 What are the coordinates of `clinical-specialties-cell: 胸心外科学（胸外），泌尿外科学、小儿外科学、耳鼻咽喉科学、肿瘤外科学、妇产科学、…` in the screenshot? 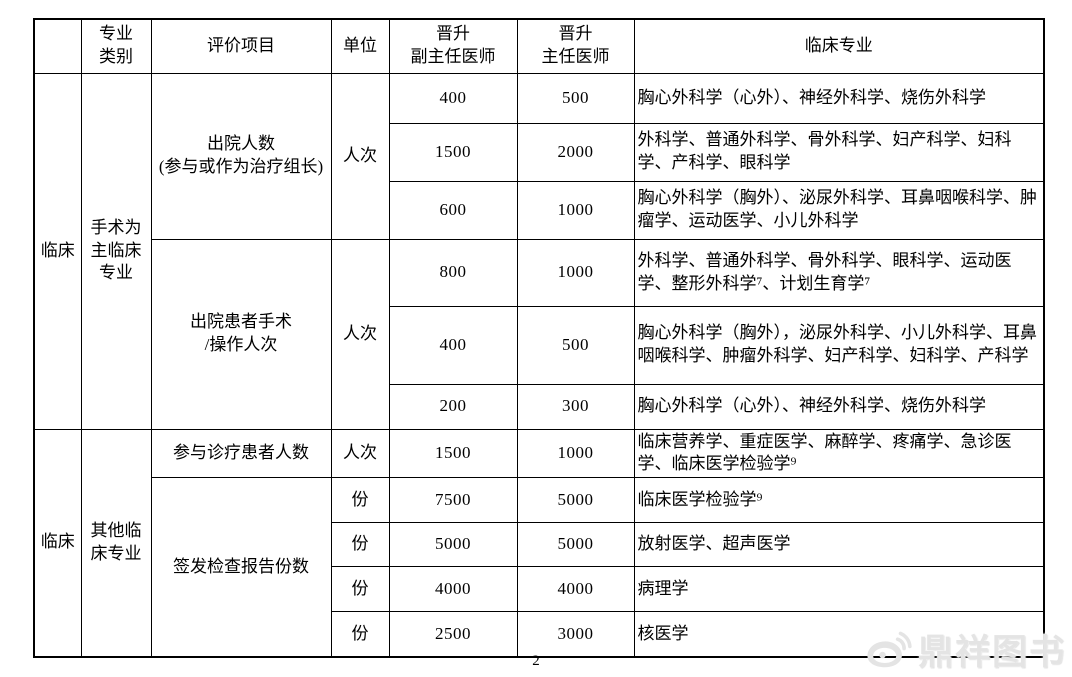 It's located at (839, 345).